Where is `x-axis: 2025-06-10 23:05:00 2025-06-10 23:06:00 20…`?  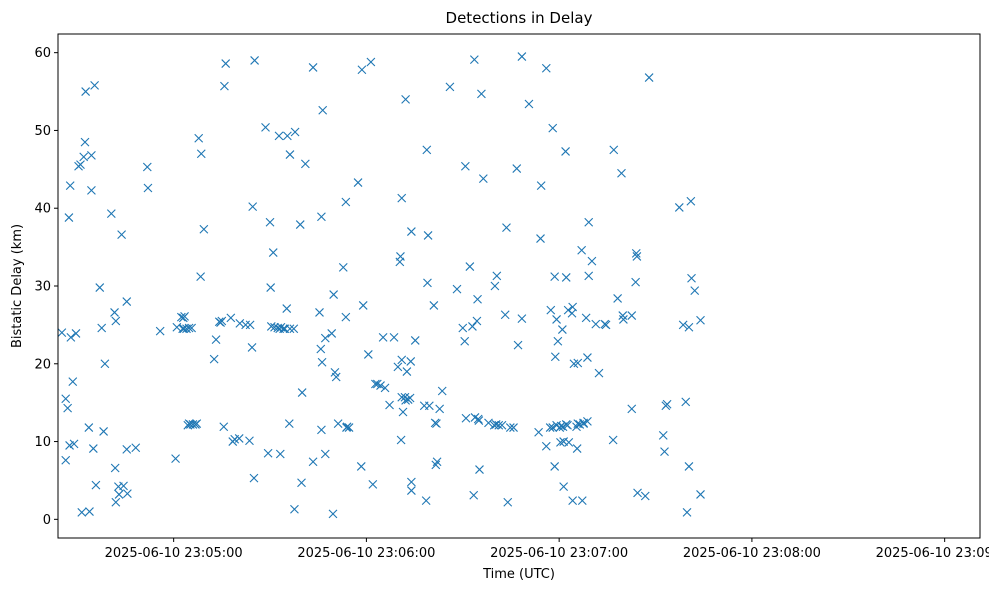 x-axis: 2025-06-10 23:05:00 2025-06-10 23:06:00 20… is located at coordinates (547, 549).